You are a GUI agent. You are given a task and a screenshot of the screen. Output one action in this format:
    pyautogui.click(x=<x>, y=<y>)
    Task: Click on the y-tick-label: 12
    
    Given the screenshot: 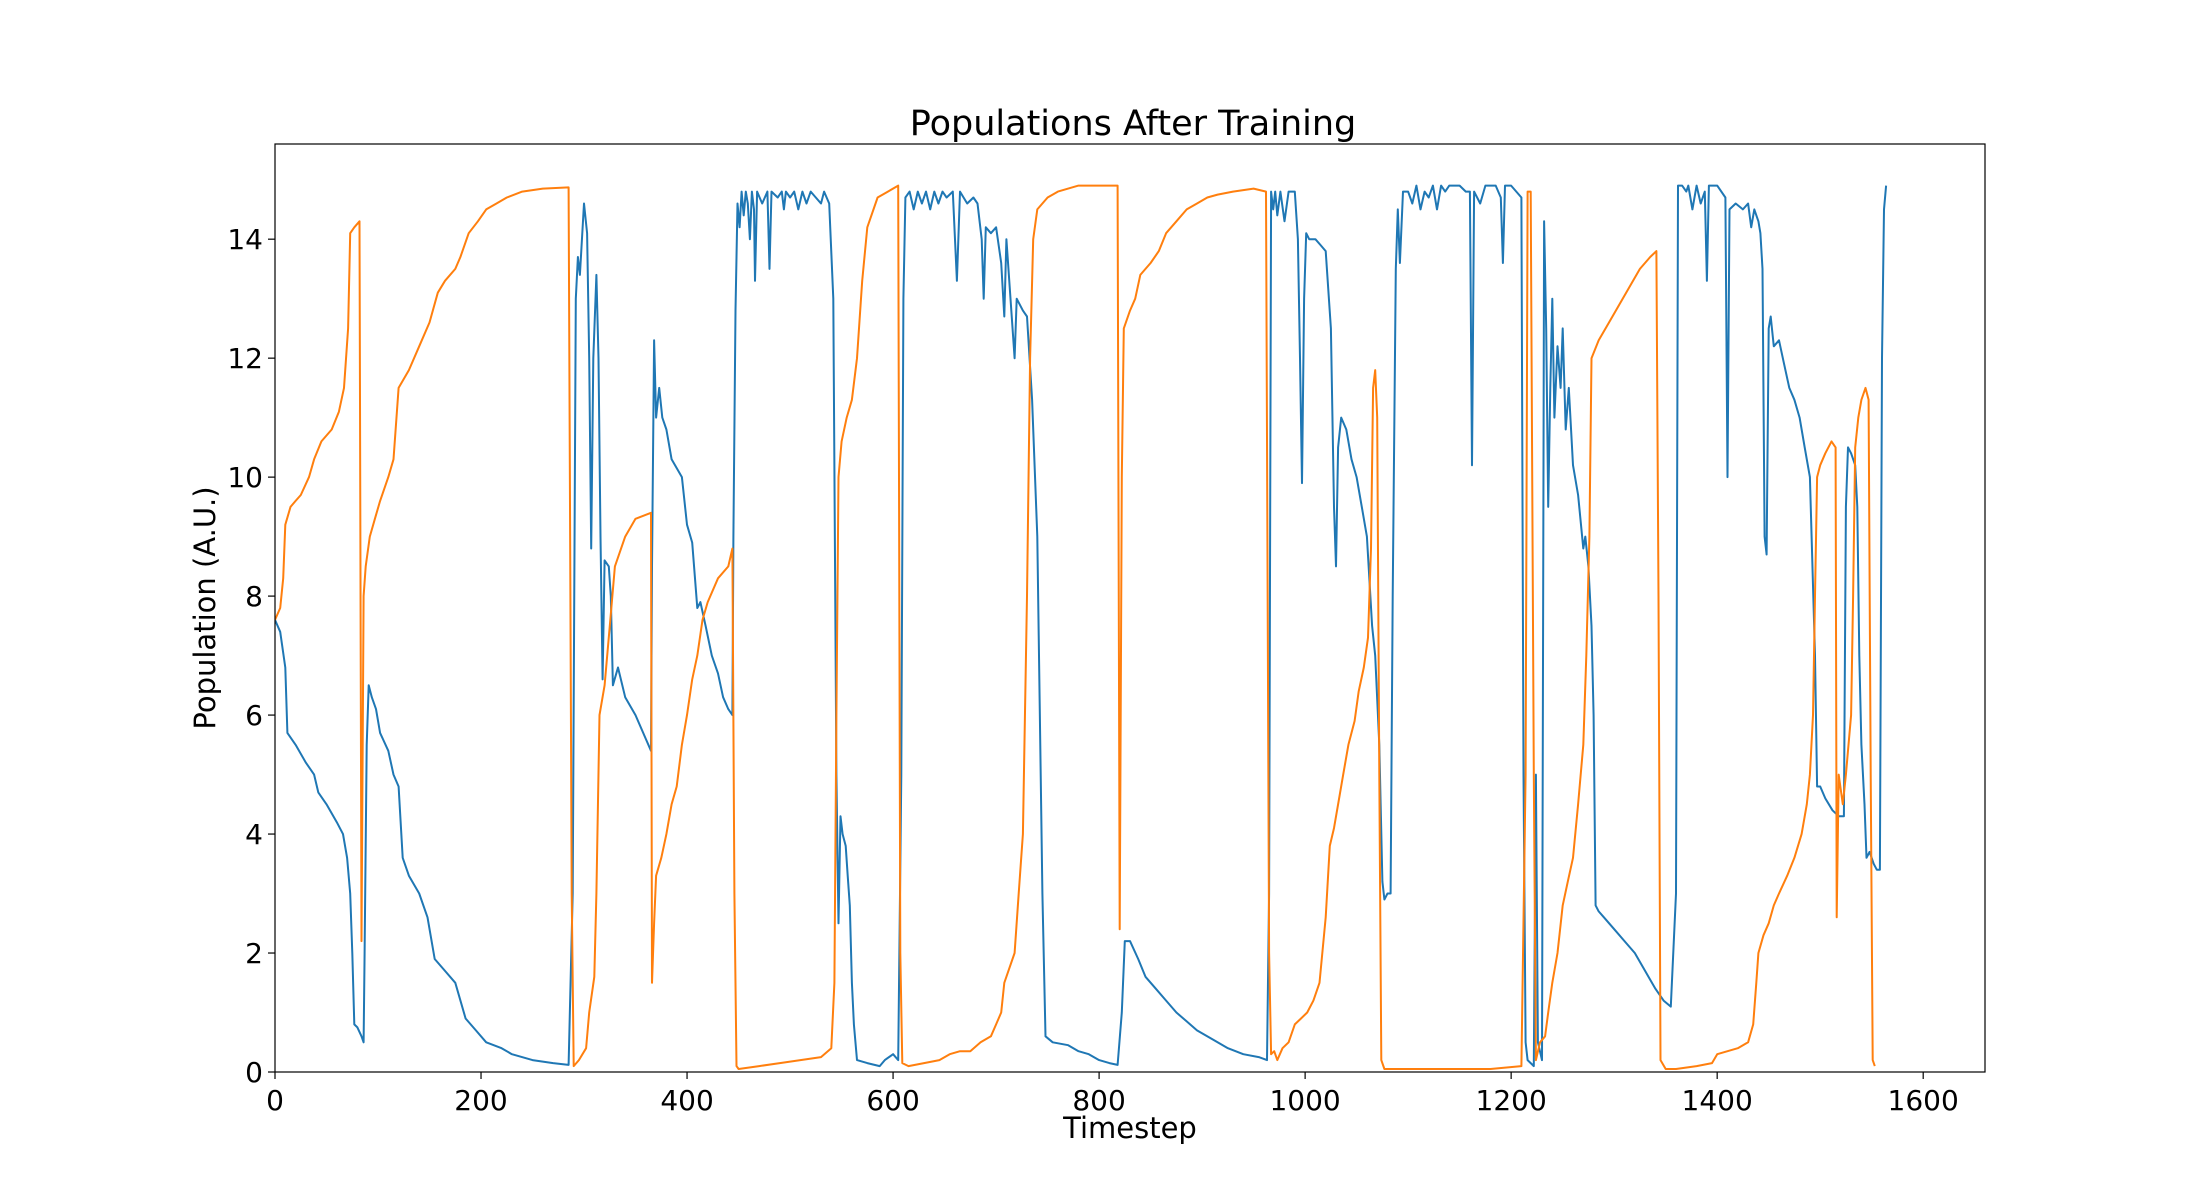 What is the action you would take?
    pyautogui.click(x=245, y=358)
    